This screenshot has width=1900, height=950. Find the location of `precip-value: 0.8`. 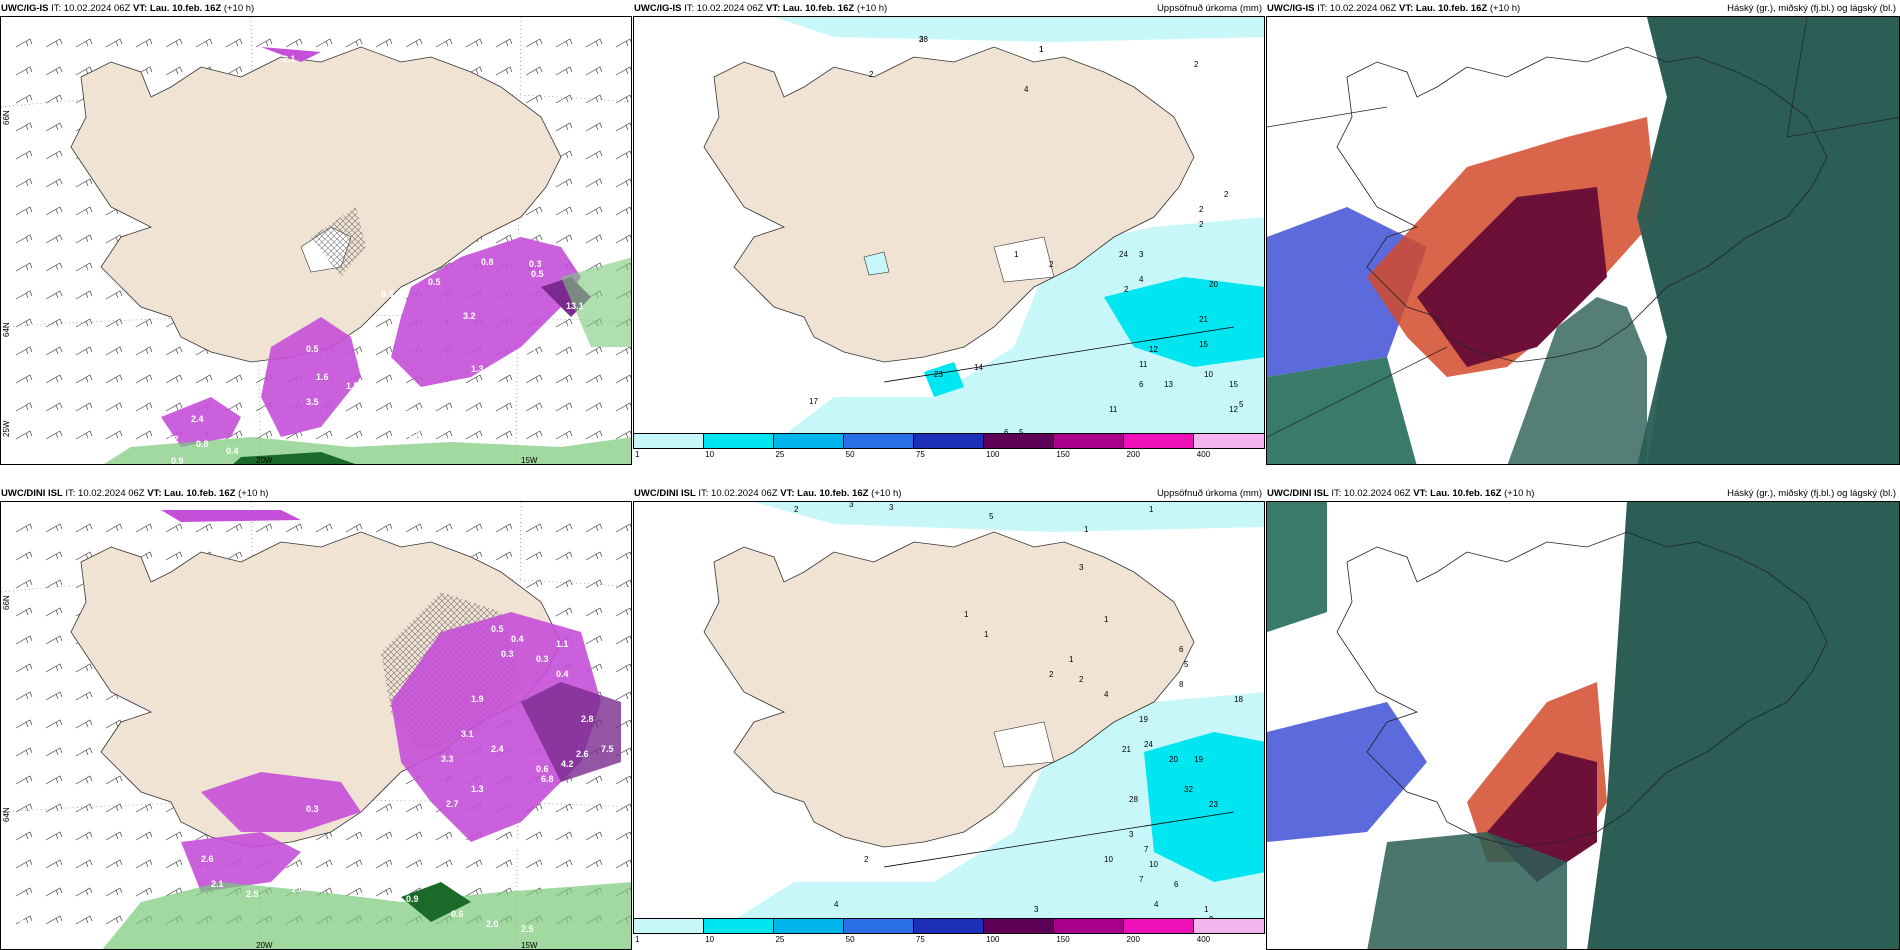

precip-value: 0.8 is located at coordinates (472, 854).